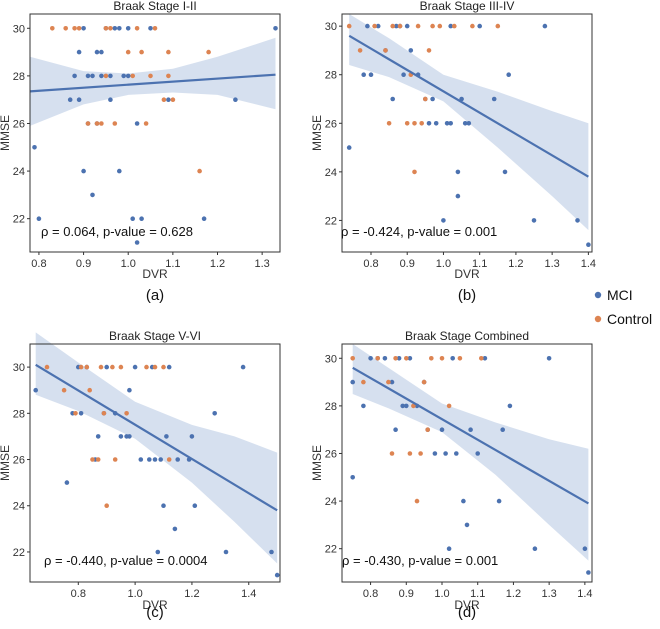  I want to click on chart-title: Braak Stage V-VI, so click(155, 336).